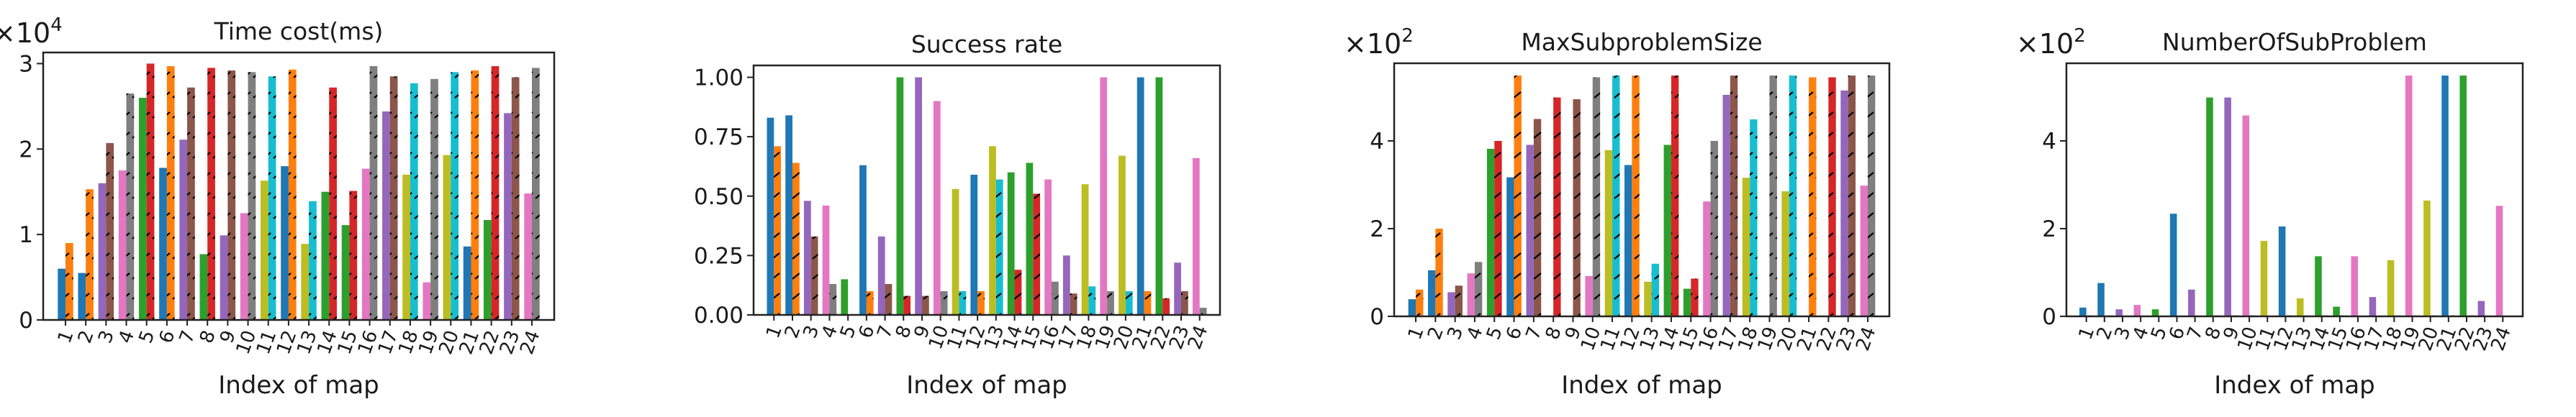 The image size is (2576, 417). I want to click on bar-map-21-solid, so click(467, 283).